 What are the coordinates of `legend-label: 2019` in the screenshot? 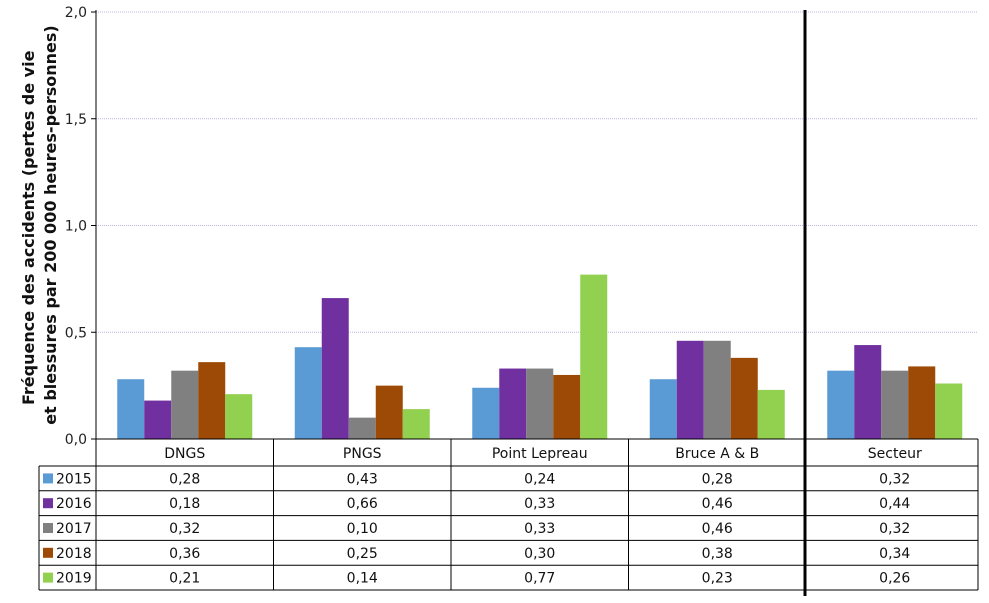 It's located at (74, 579).